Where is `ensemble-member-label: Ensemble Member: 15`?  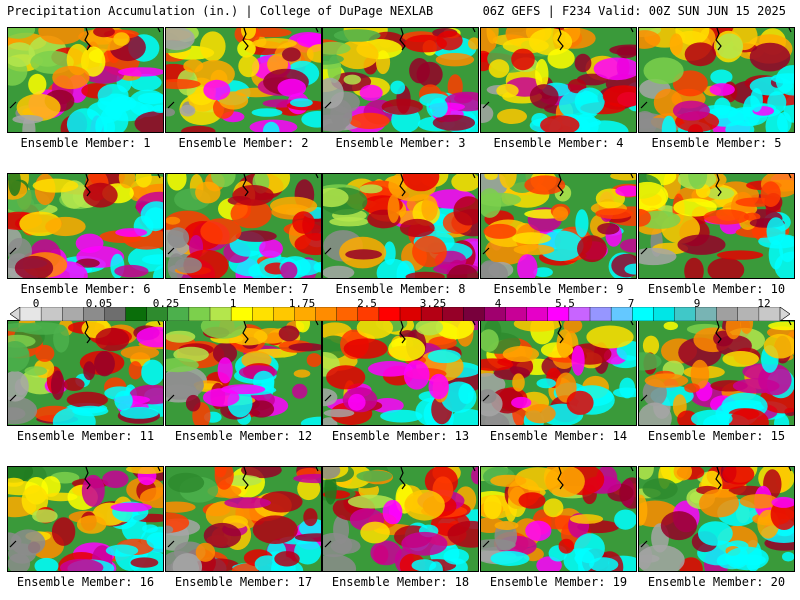 ensemble-member-label: Ensemble Member: 15 is located at coordinates (716, 436).